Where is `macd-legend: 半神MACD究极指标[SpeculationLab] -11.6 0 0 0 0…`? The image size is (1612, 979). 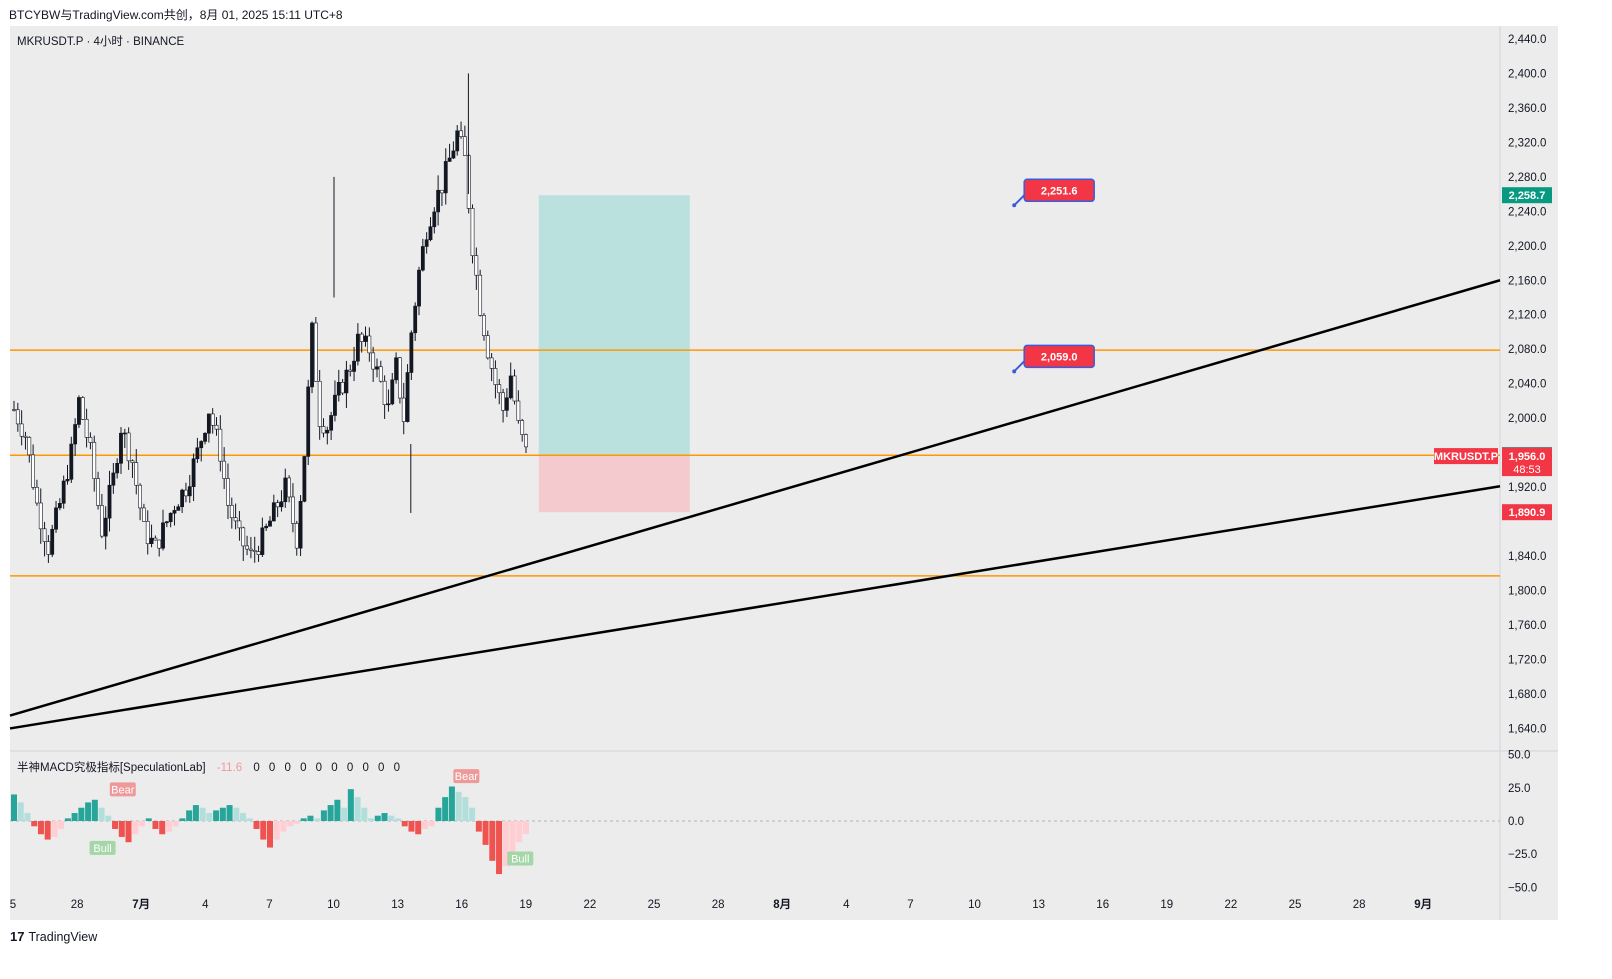
macd-legend: 半神MACD究极指标[SpeculationLab] -11.6 0 0 0 0… is located at coordinates (210, 767).